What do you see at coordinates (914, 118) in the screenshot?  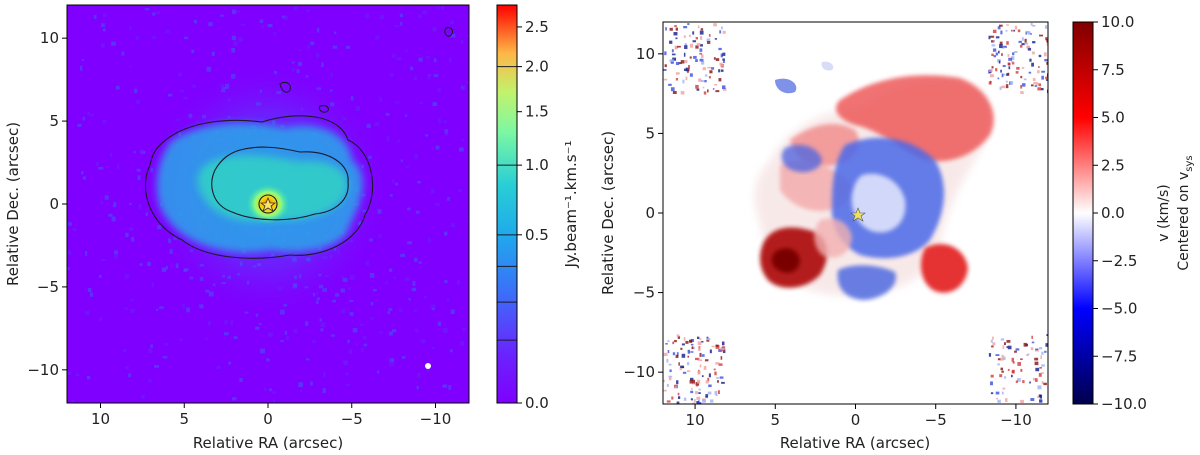 I see `redshifted-north-lobe` at bounding box center [914, 118].